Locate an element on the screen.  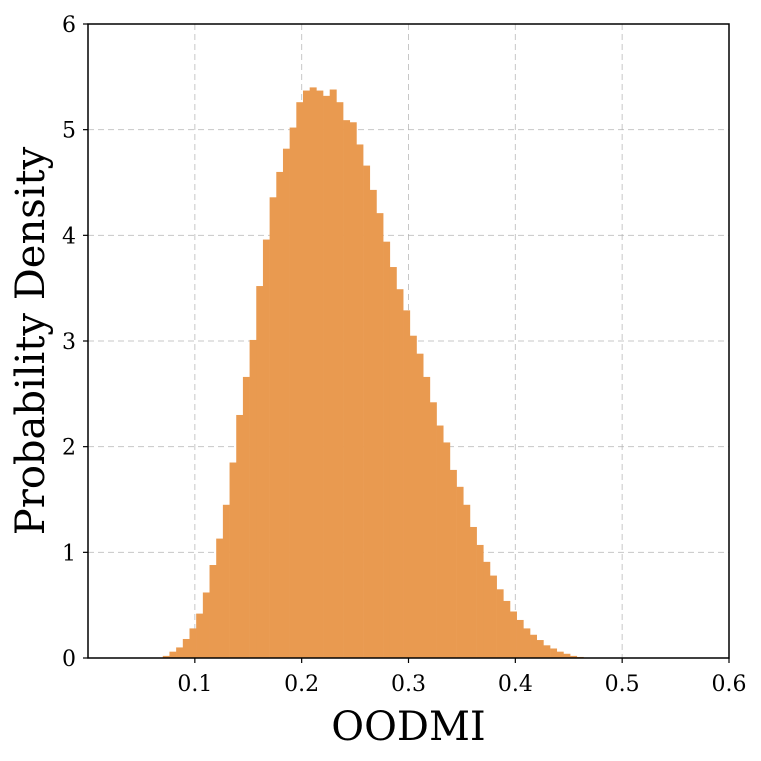
x-tick-label: 0.3 is located at coordinates (408, 684).